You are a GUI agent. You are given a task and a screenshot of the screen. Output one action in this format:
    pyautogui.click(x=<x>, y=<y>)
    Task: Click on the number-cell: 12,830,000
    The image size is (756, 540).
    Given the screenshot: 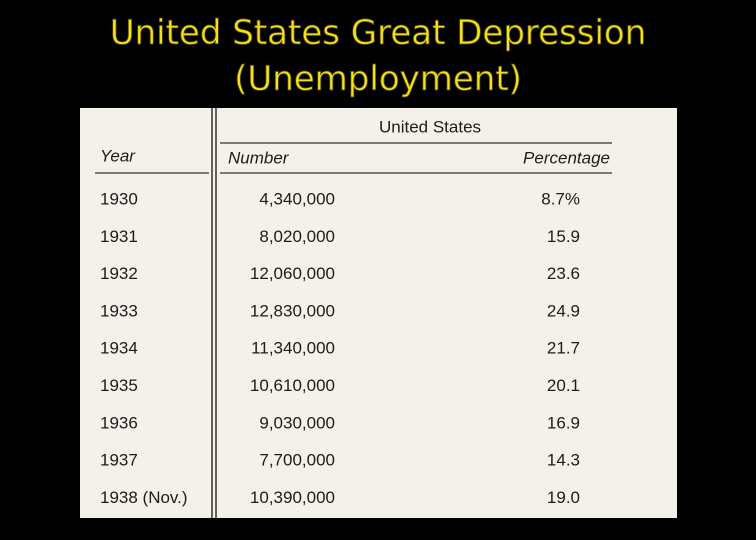 What is the action you would take?
    pyautogui.click(x=292, y=310)
    